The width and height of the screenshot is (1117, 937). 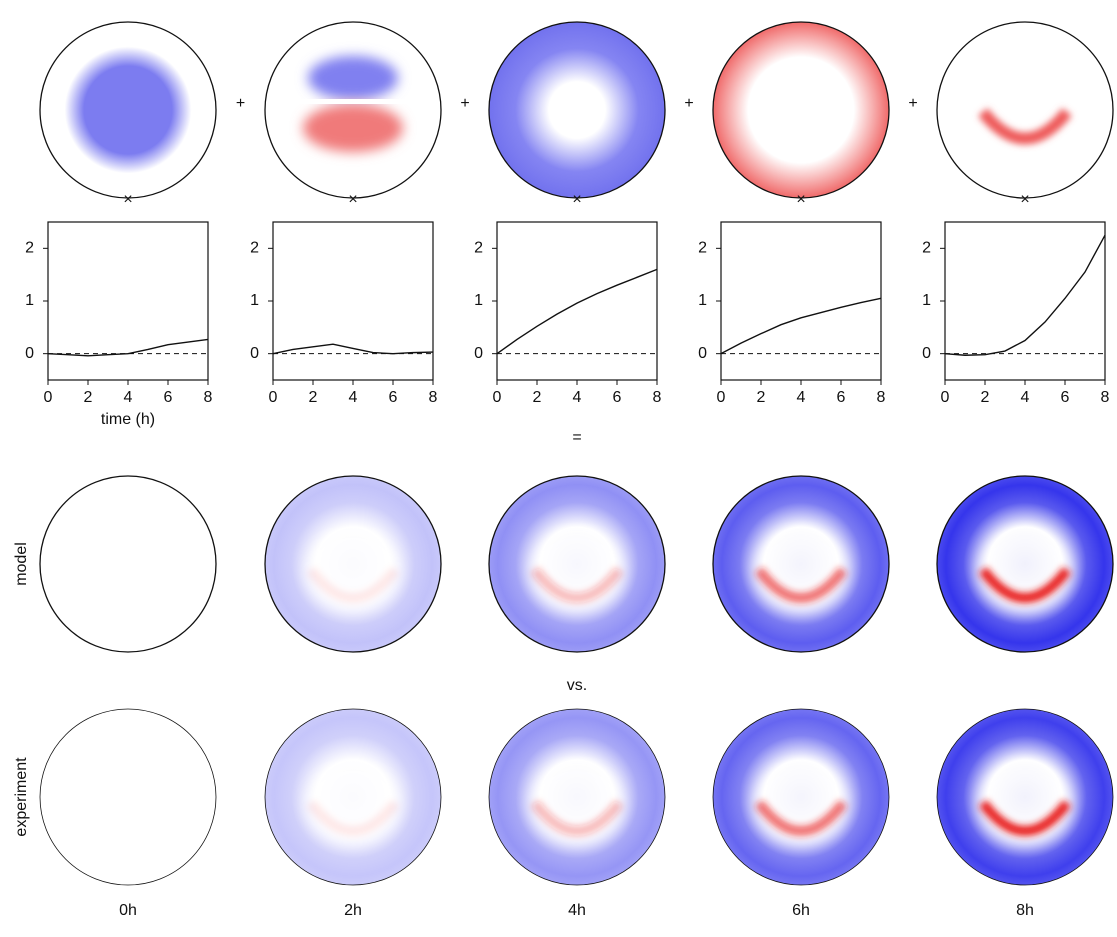 I want to click on dipole-gap, so click(x=353, y=101).